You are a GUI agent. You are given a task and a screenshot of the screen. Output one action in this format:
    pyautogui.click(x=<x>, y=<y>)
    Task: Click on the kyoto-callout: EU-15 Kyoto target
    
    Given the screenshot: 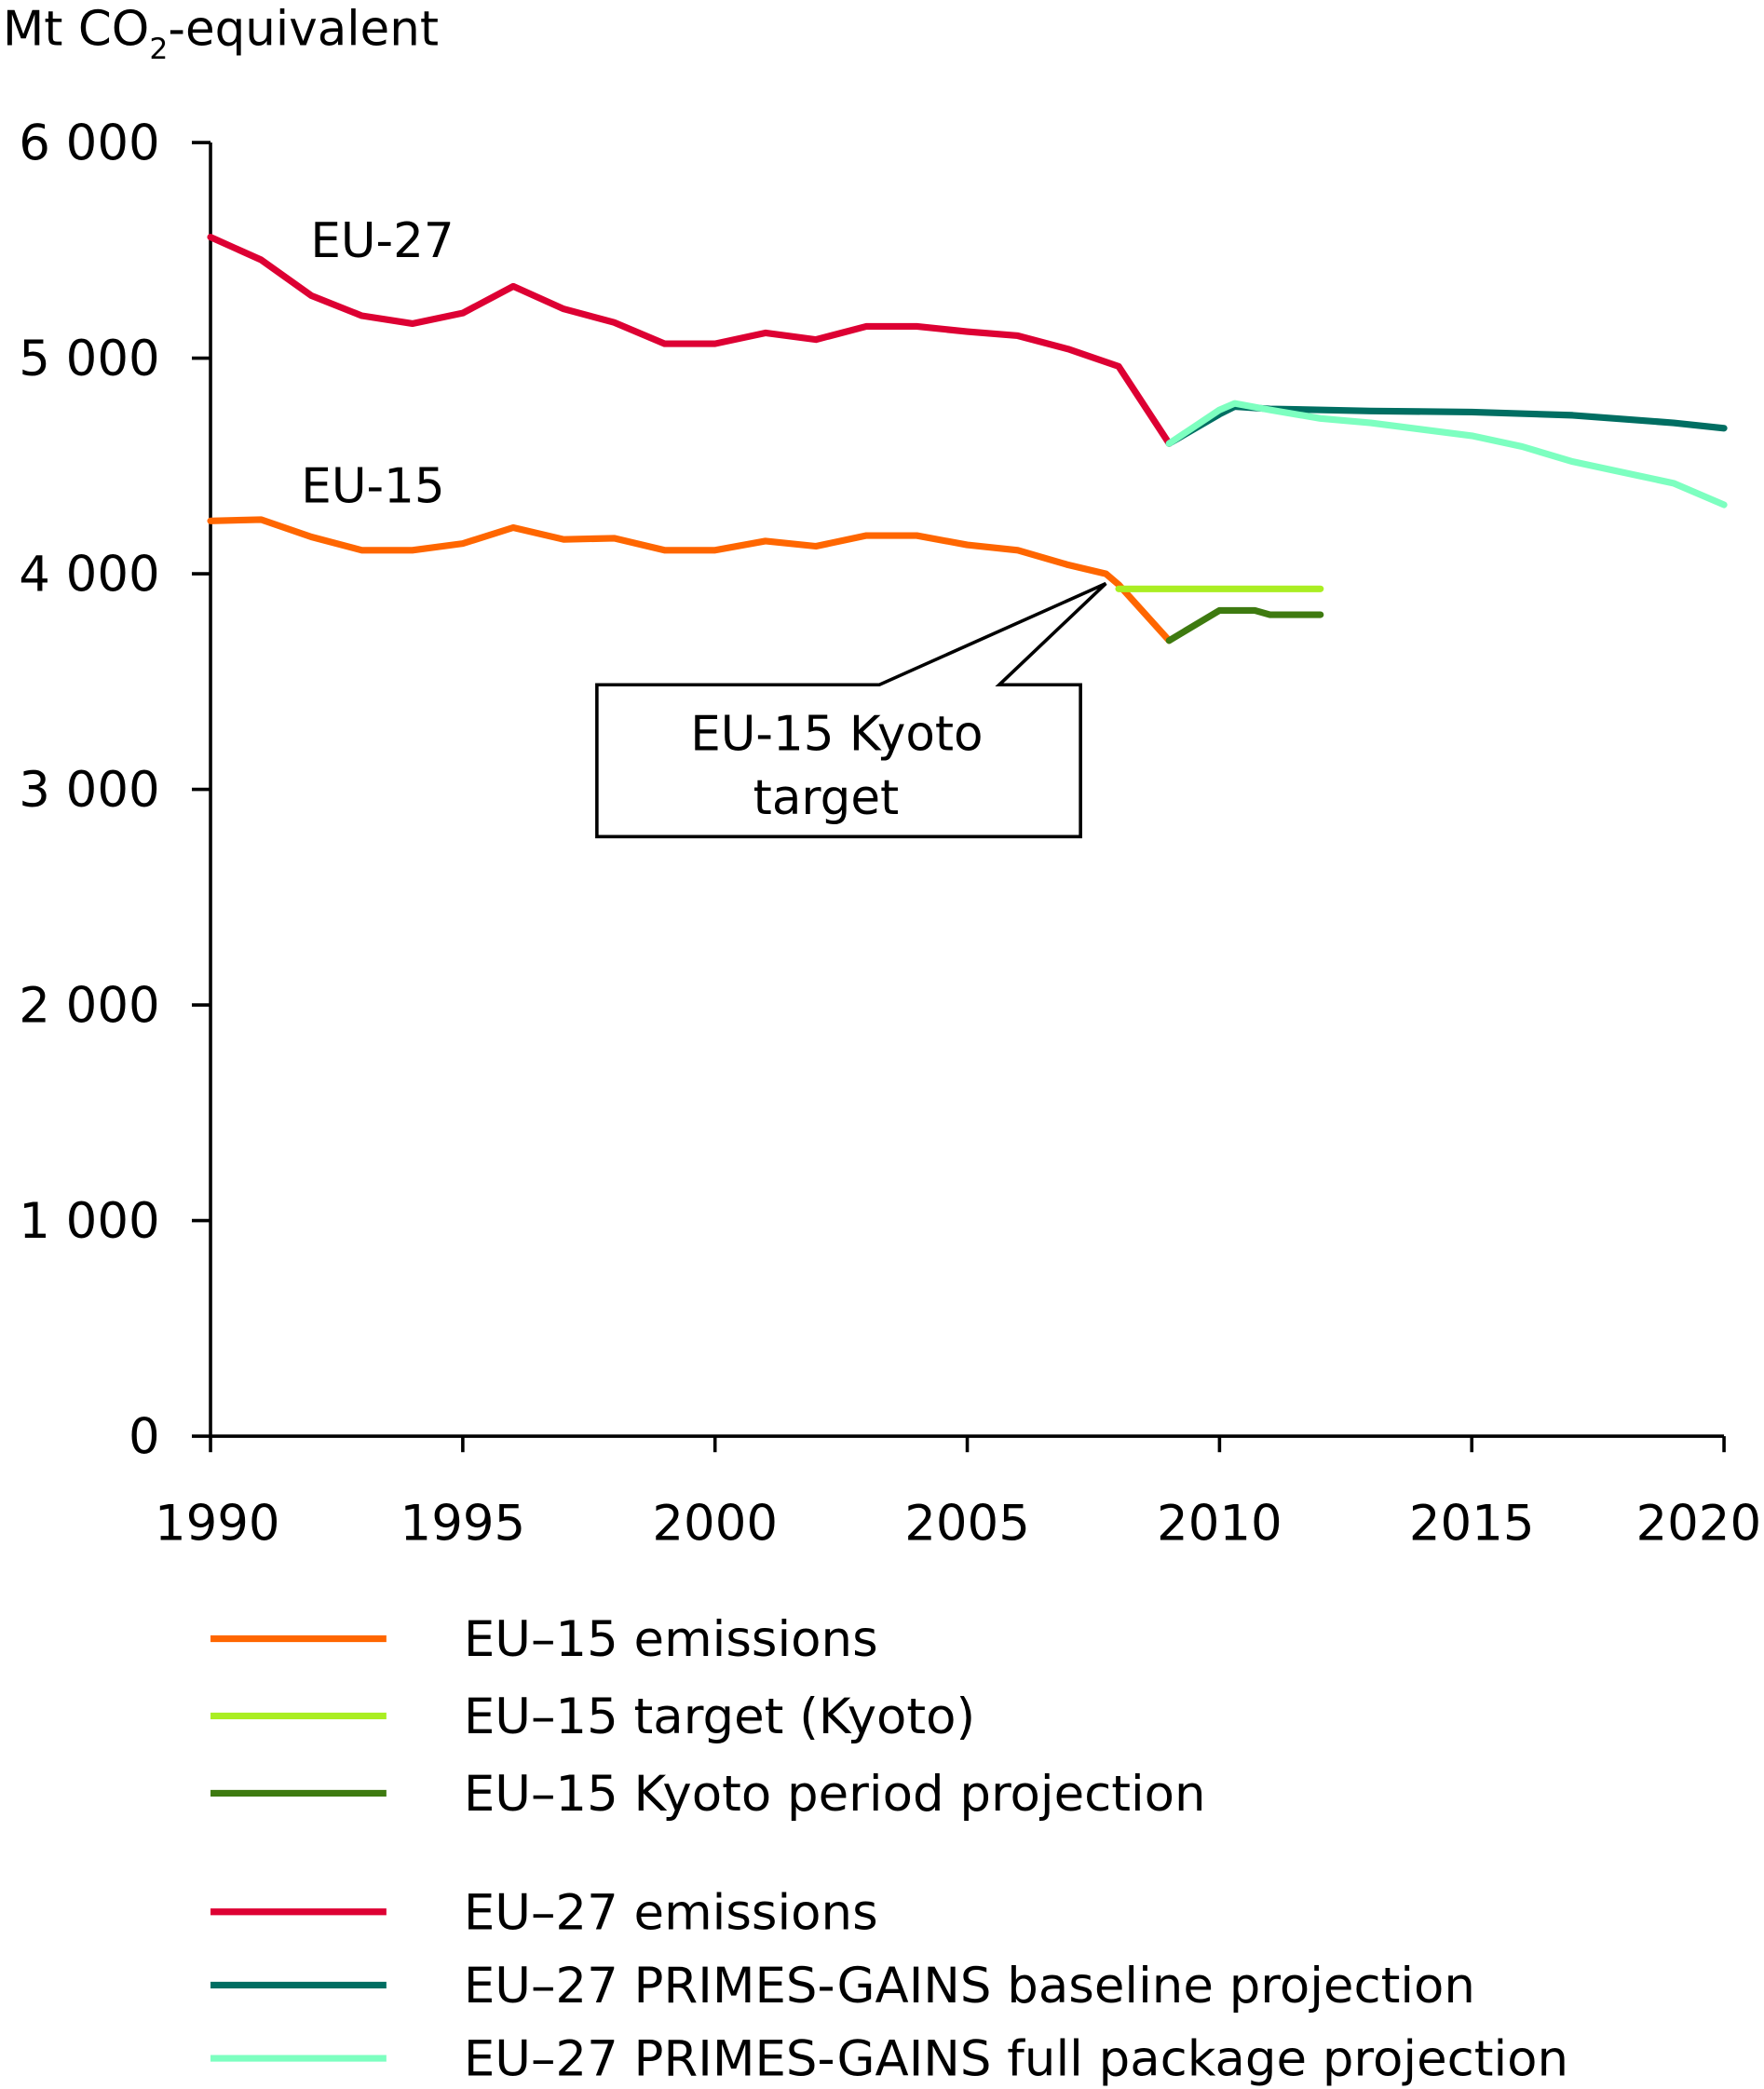 What is the action you would take?
    pyautogui.click(x=851, y=710)
    